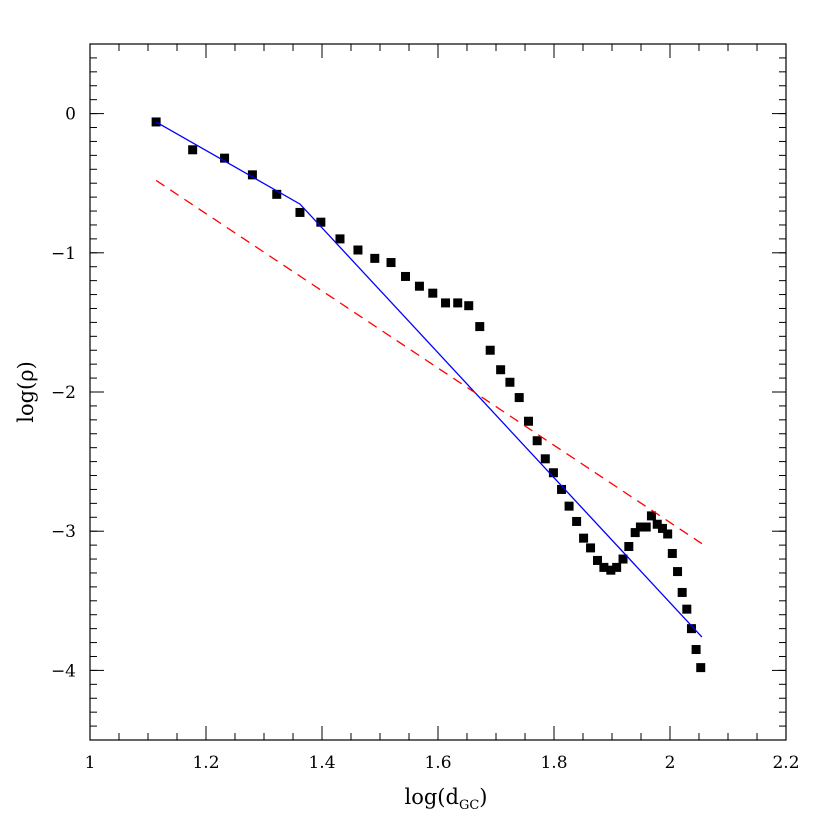 This screenshot has height=830, width=830. Describe the element at coordinates (437, 763) in the screenshot. I see `x-tick-label: 1.6` at that location.